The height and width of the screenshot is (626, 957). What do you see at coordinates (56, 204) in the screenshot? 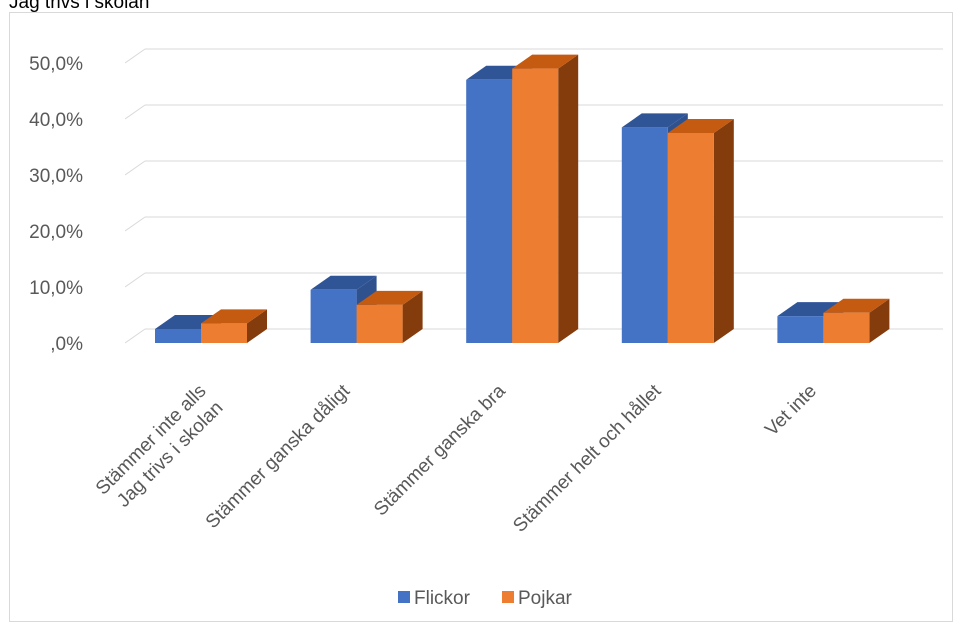
I see `y-axis: ,0% 10,0% 20,0% 30,0% 40,0% 50,0%` at bounding box center [56, 204].